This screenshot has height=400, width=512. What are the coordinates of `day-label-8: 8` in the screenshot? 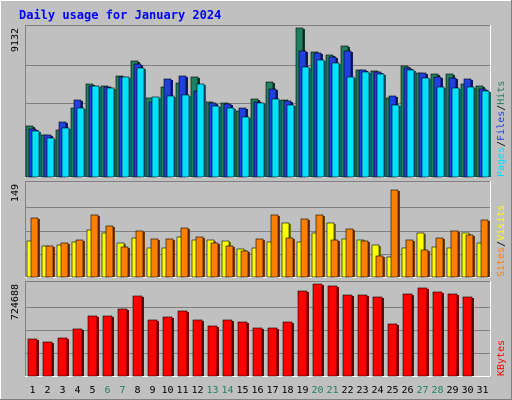 It's located at (137, 390).